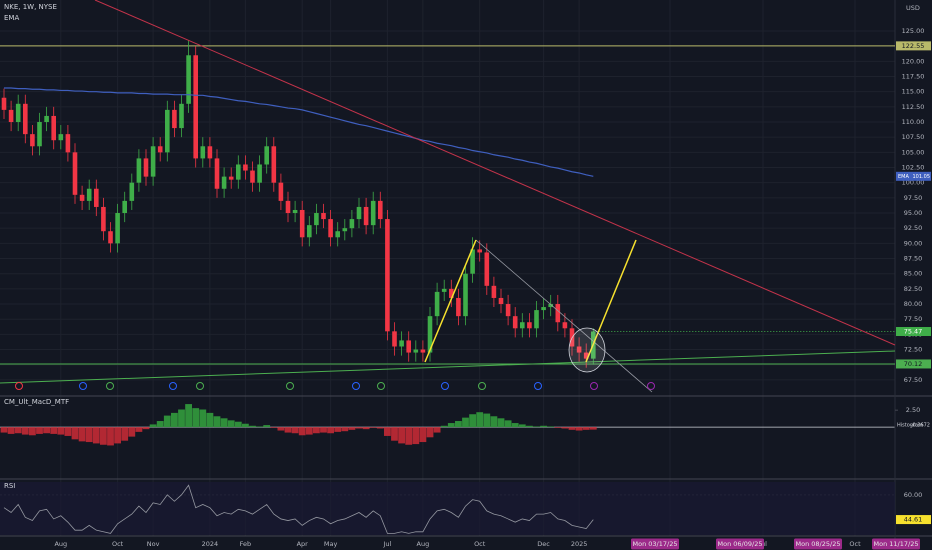 Image resolution: width=932 pixels, height=550 pixels. Describe the element at coordinates (913, 122) in the screenshot. I see `y-tick-label: 110.00` at that location.